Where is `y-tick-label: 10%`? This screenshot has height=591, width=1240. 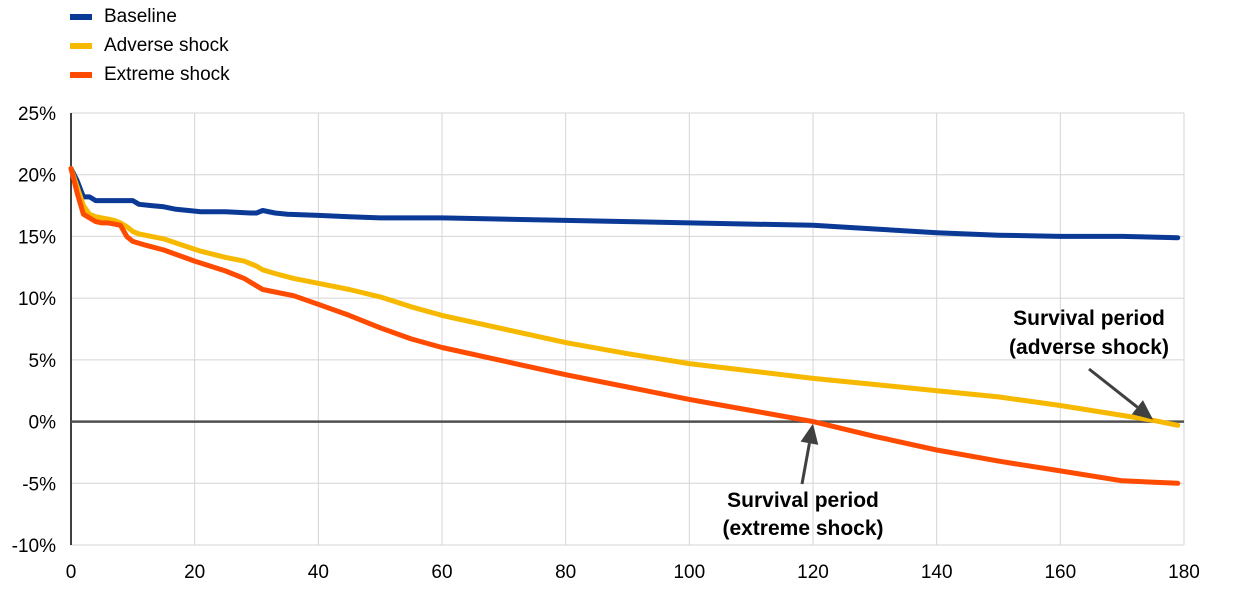
y-tick-label: 10% is located at coordinates (37, 299).